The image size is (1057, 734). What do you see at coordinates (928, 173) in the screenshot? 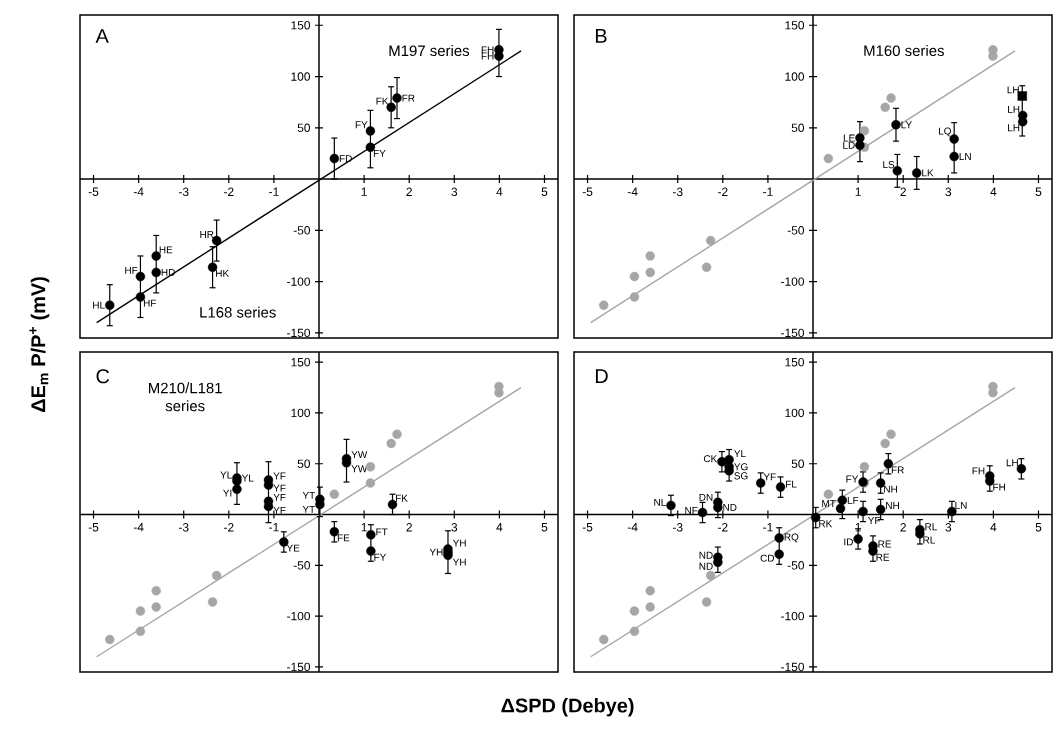
I see `annotation: LK` at bounding box center [928, 173].